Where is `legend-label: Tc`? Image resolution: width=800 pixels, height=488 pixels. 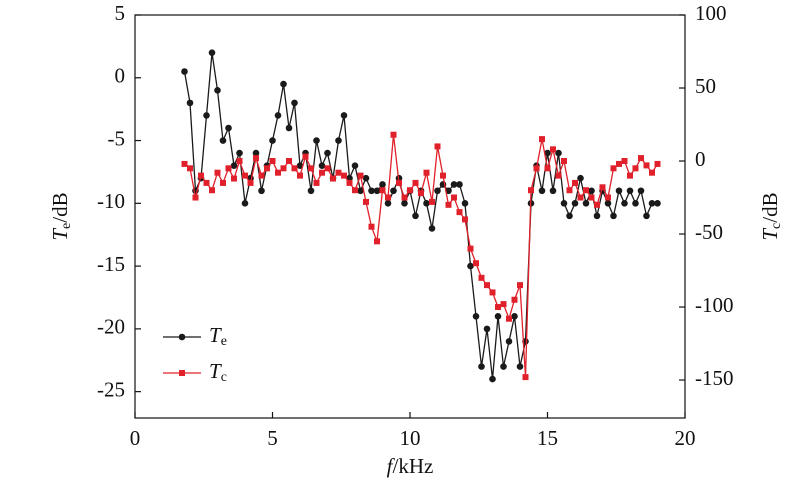
legend-label: Tc is located at coordinates (218, 372).